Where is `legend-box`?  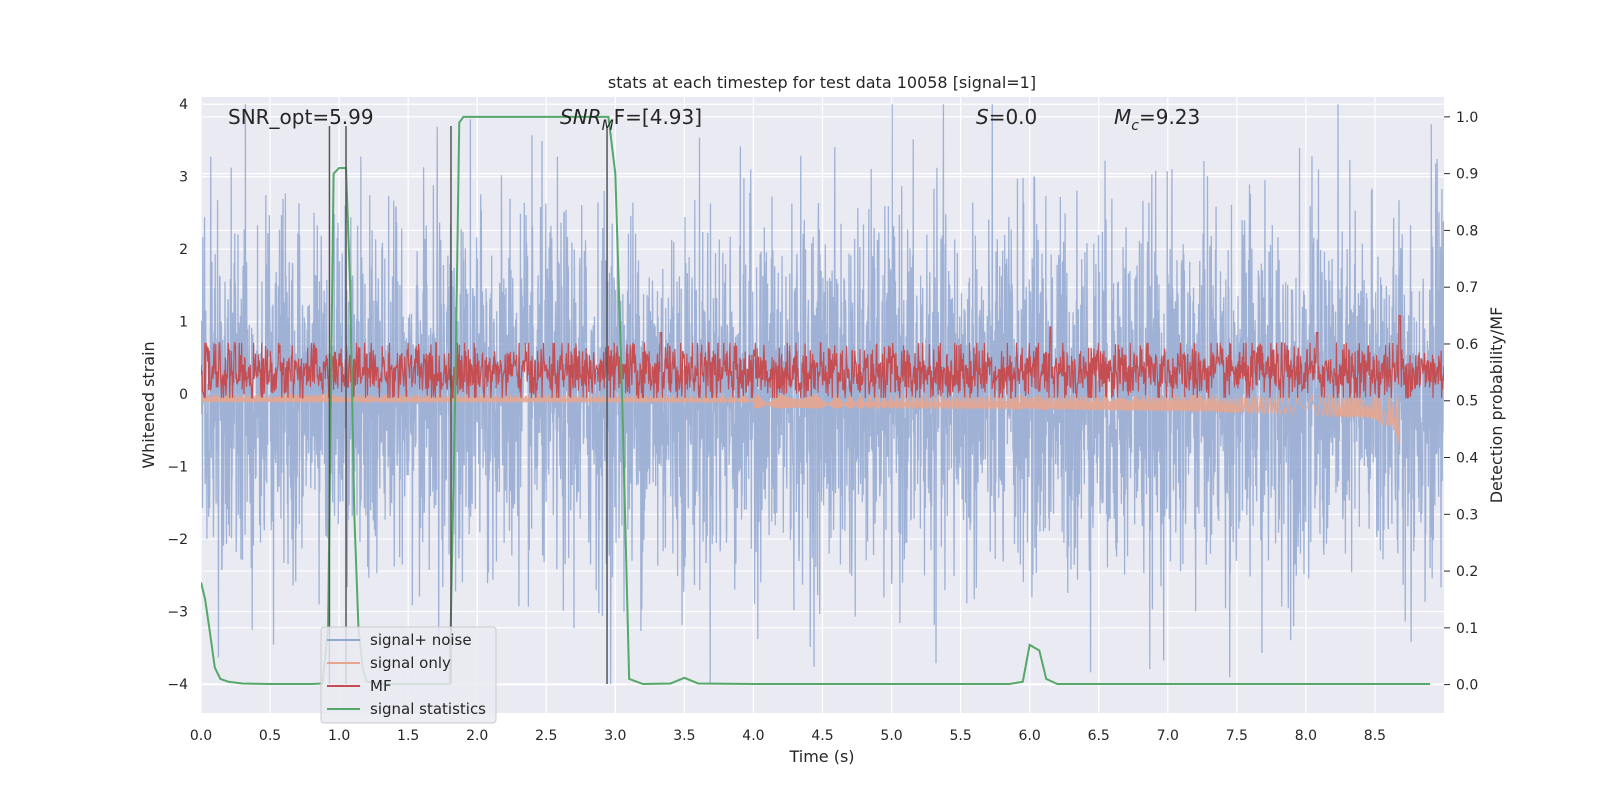 legend-box is located at coordinates (408, 675).